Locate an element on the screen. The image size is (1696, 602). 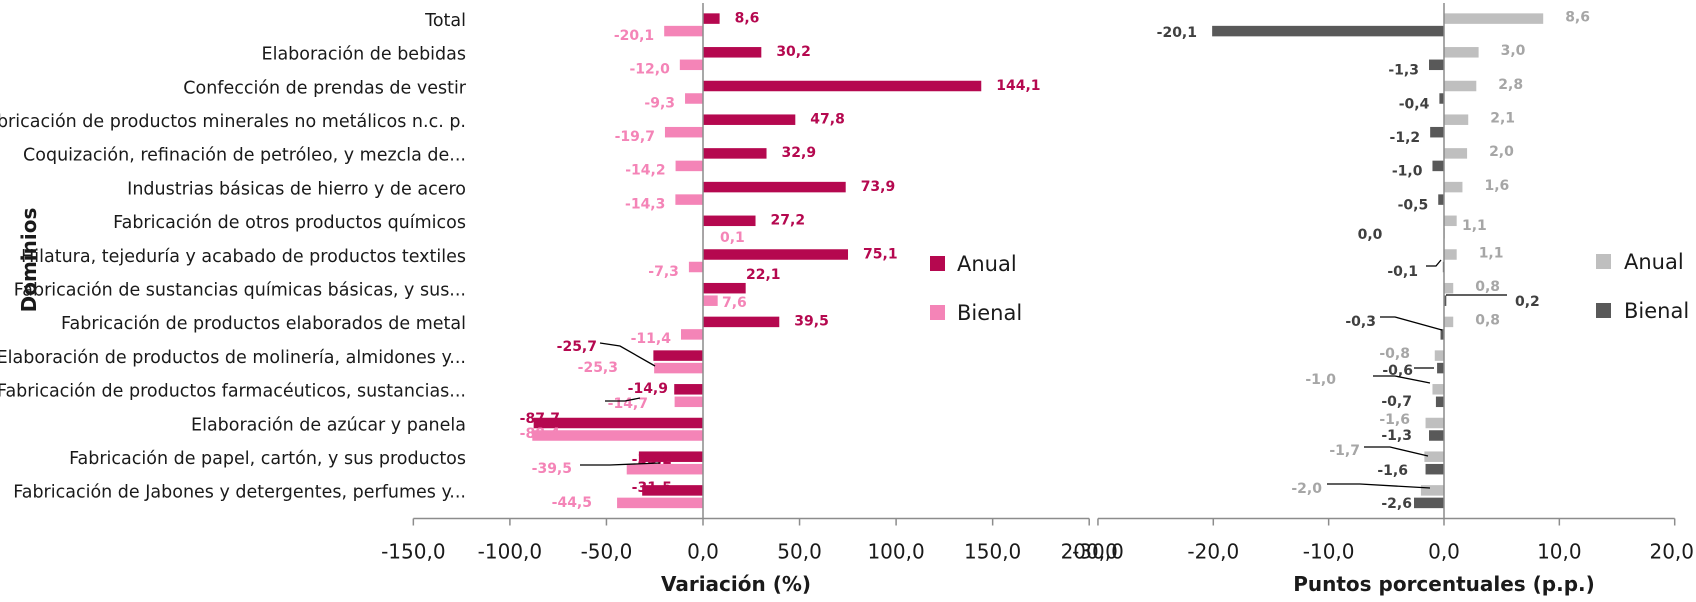
data-label: -1,0 is located at coordinates (1407, 172).